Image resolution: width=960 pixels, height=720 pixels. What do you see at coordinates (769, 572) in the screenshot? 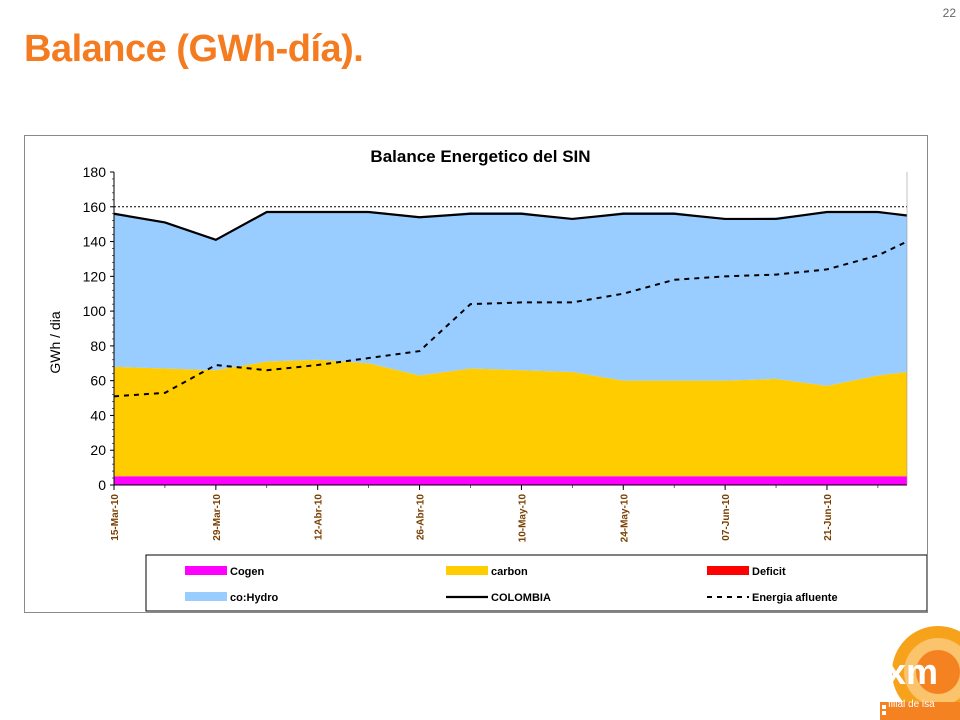
I see `legend-label-deficit: Deficit` at bounding box center [769, 572].